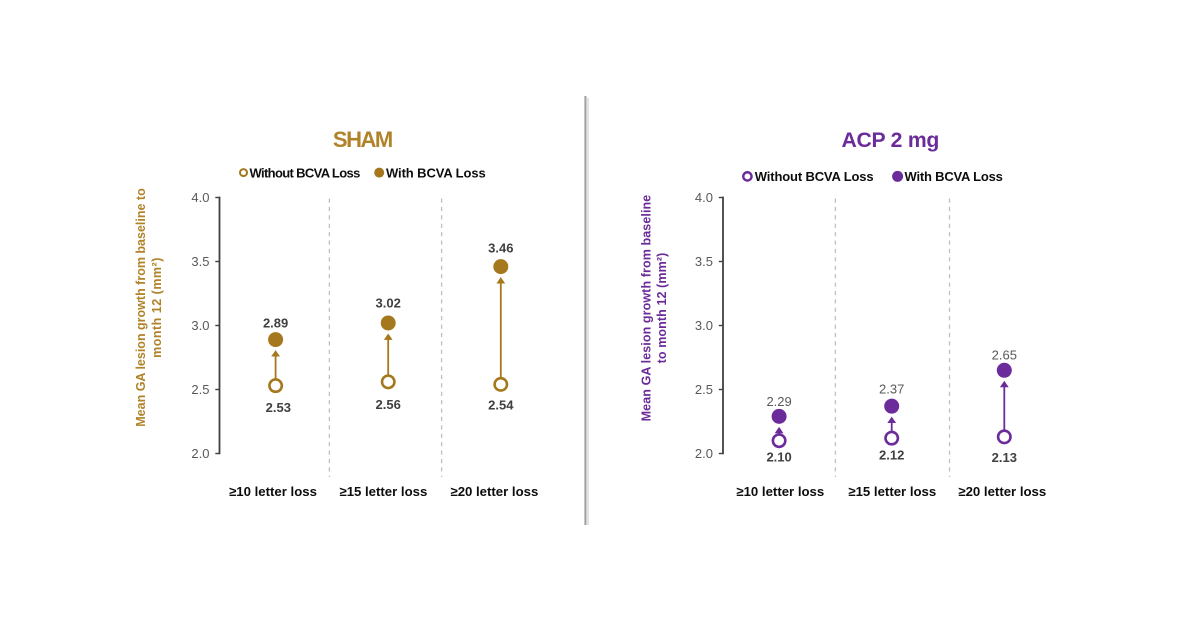 The width and height of the screenshot is (1200, 627). Describe the element at coordinates (388, 302) in the screenshot. I see `svg-text: 3.02` at that location.